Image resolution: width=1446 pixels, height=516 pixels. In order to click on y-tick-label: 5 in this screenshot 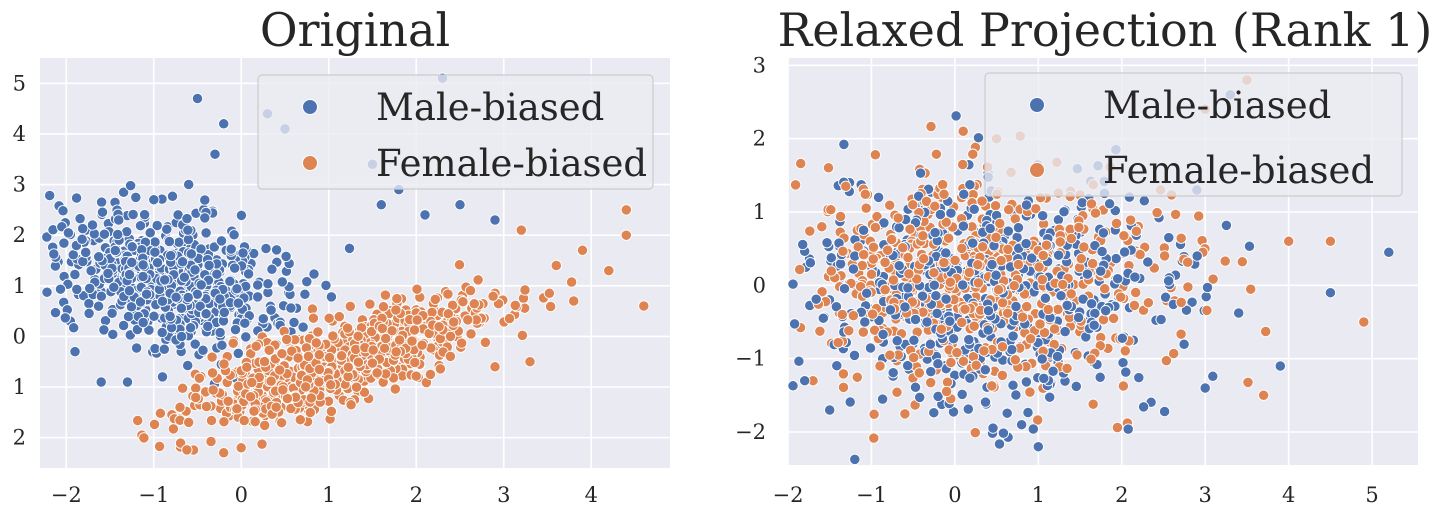, I will do `click(19, 83)`.